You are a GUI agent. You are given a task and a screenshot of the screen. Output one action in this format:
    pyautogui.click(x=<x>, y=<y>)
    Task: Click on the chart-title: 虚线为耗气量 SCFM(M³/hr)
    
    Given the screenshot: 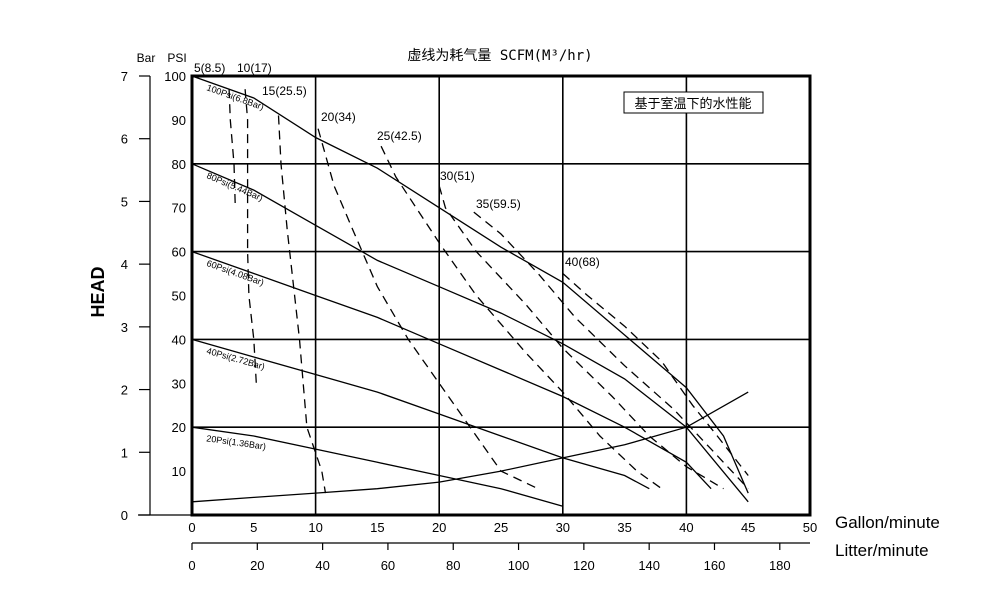 What is the action you would take?
    pyautogui.click(x=499, y=56)
    